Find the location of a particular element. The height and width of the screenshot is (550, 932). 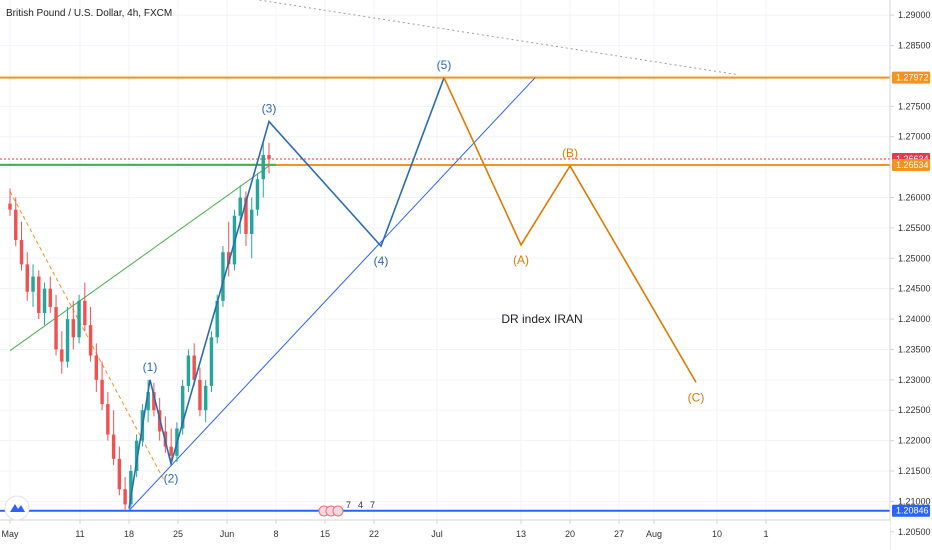

price-tag-label: 1.20846 is located at coordinates (912, 511).